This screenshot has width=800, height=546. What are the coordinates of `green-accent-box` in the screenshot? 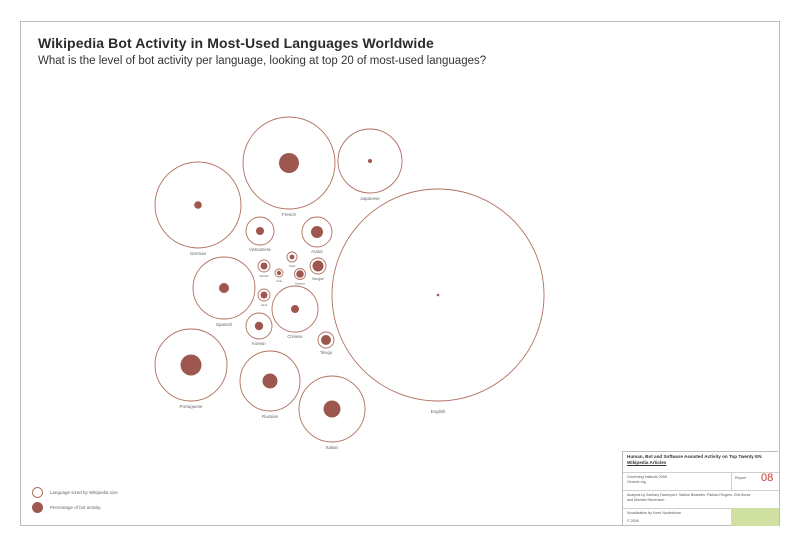 It's located at (755, 517).